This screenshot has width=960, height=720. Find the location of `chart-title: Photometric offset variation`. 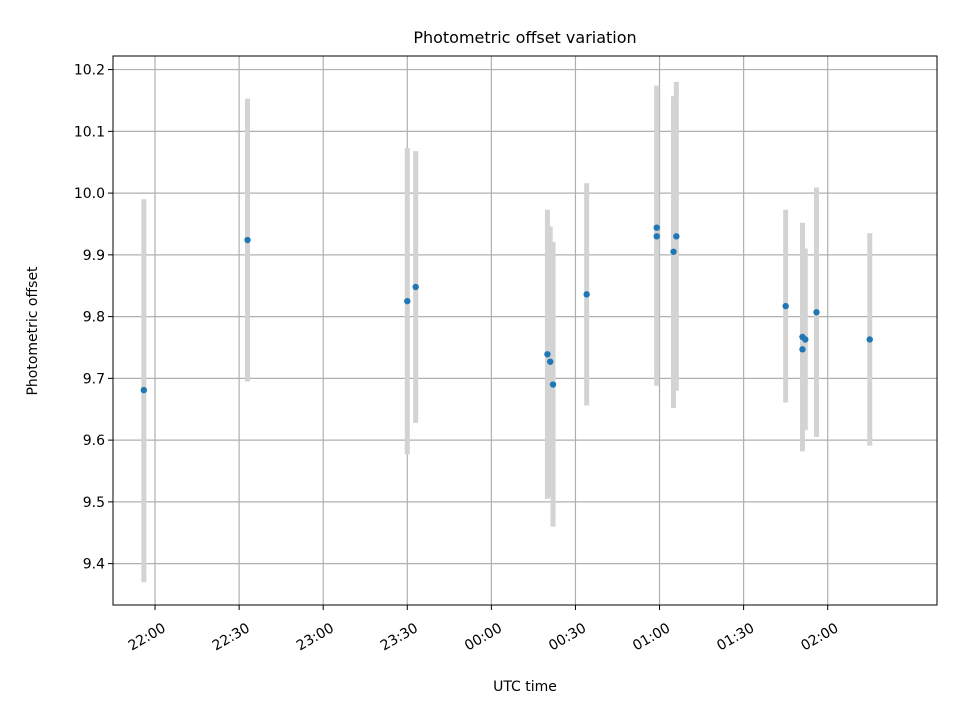

chart-title: Photometric offset variation is located at coordinates (524, 37).